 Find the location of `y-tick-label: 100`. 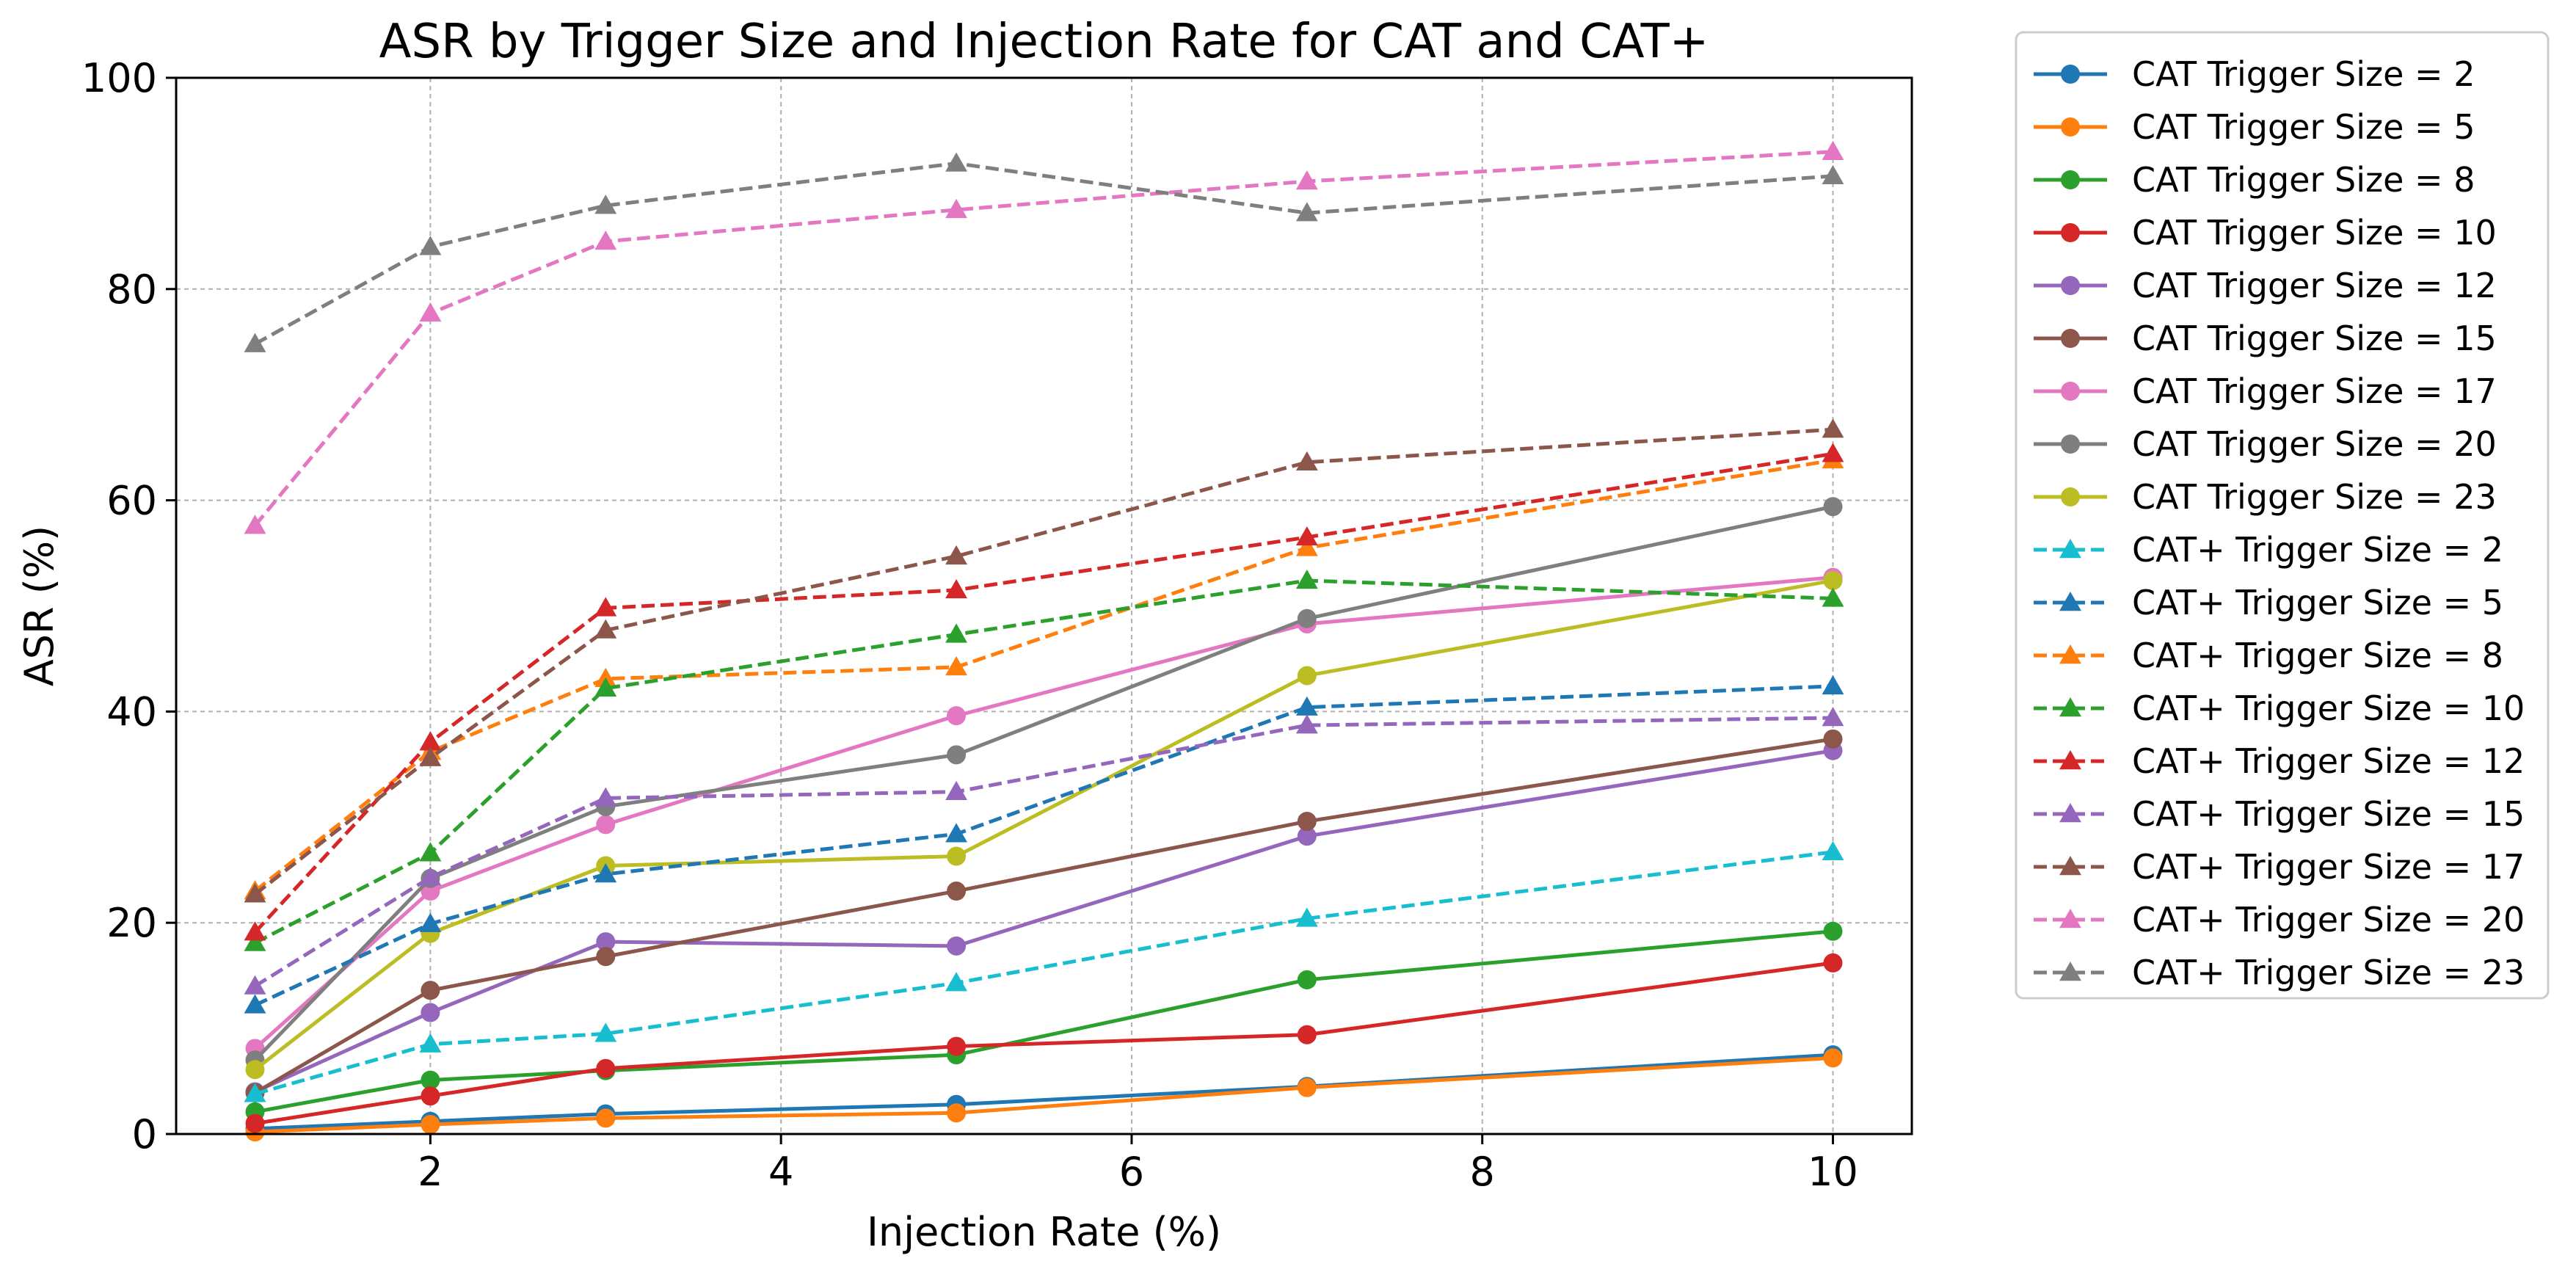

y-tick-label: 100 is located at coordinates (119, 78).